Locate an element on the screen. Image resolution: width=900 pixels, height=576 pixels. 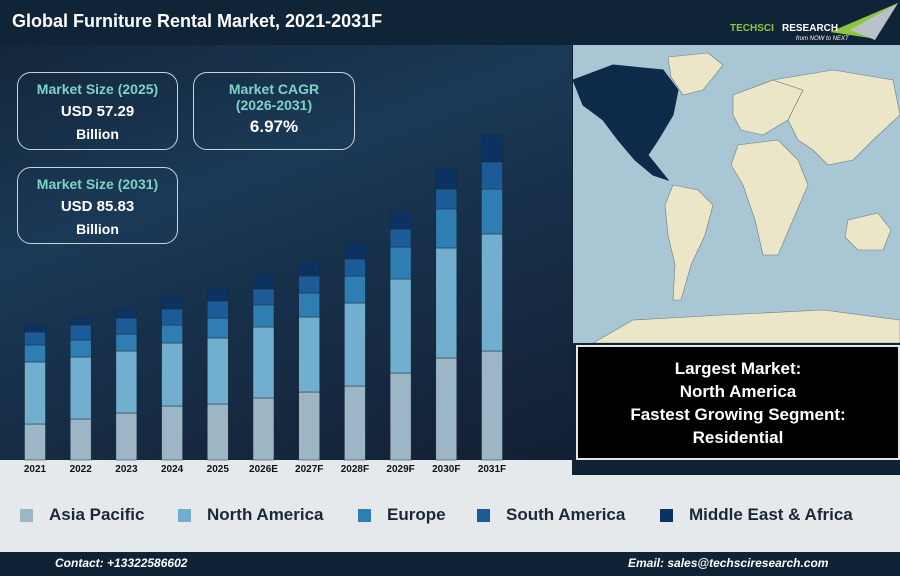
bar-segment-2031F-europe is located at coordinates (492, 211).